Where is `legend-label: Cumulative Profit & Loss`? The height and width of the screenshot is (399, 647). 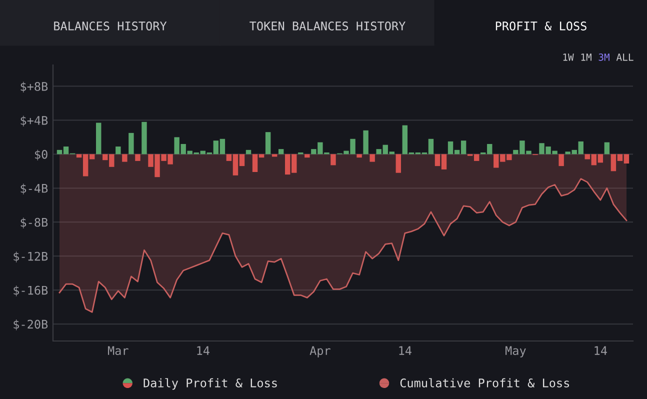 legend-label: Cumulative Profit & Loss is located at coordinates (485, 383).